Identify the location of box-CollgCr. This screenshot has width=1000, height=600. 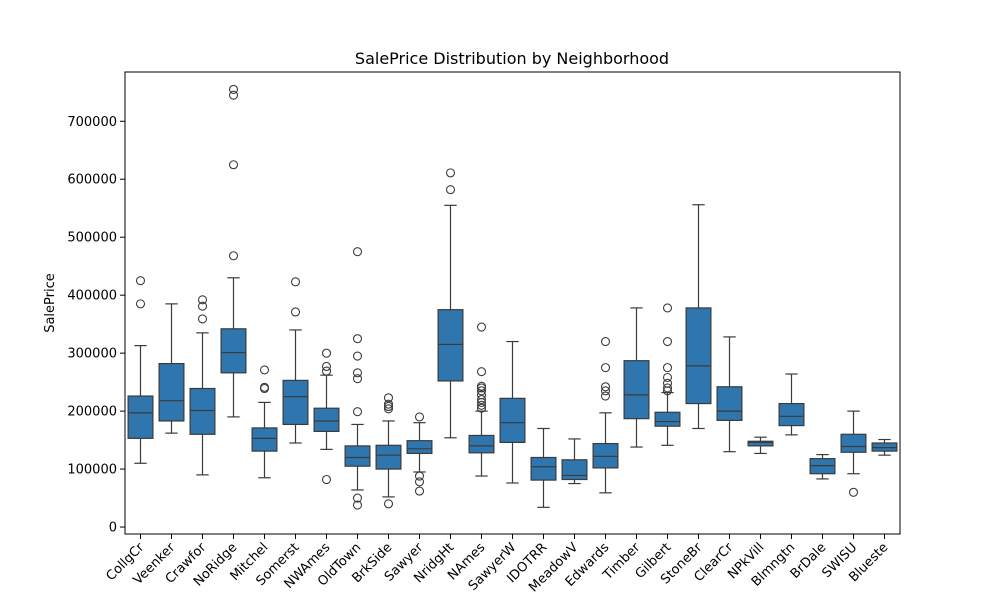
(140, 370).